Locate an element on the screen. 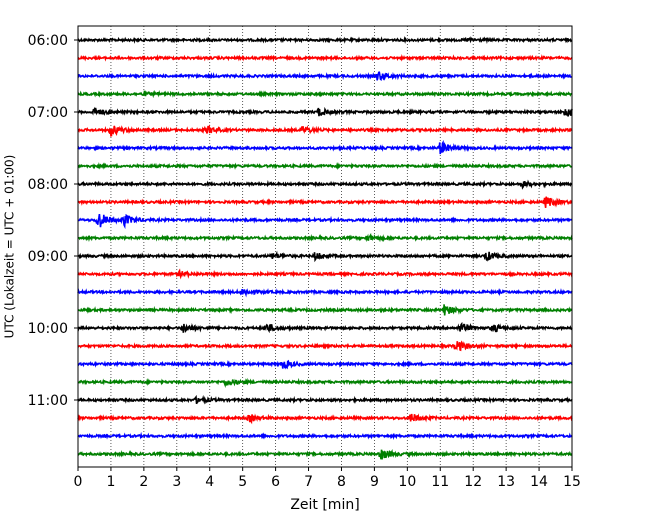 Image resolution: width=650 pixels, height=520 pixels. y-tick-label: 10:00 is located at coordinates (48, 329).